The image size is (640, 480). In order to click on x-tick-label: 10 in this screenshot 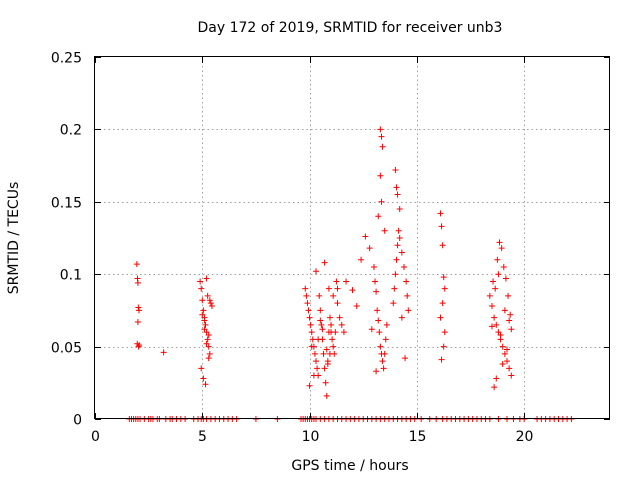, I will do `click(311, 437)`.